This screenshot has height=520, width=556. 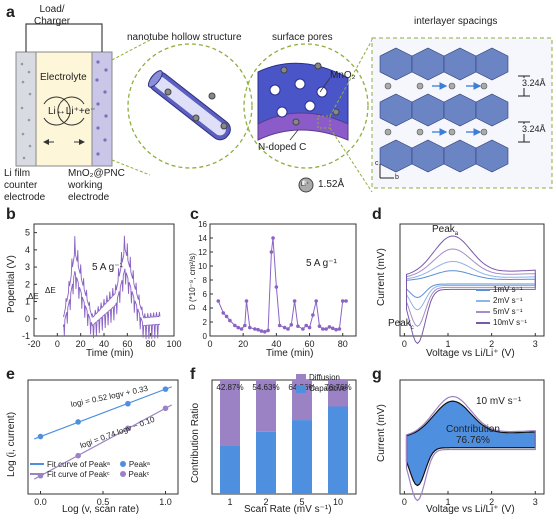 I want to click on y-tick-label: 2, so click(x=205, y=322).